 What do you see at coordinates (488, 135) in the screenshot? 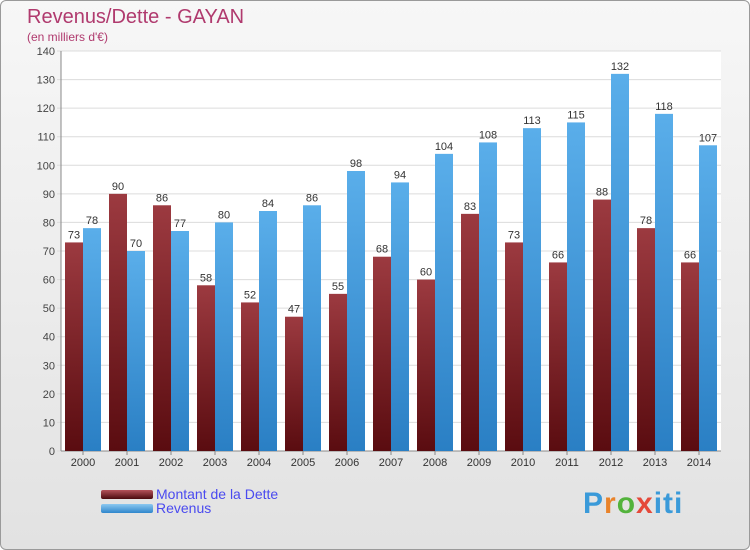
I see `data-label: 108` at bounding box center [488, 135].